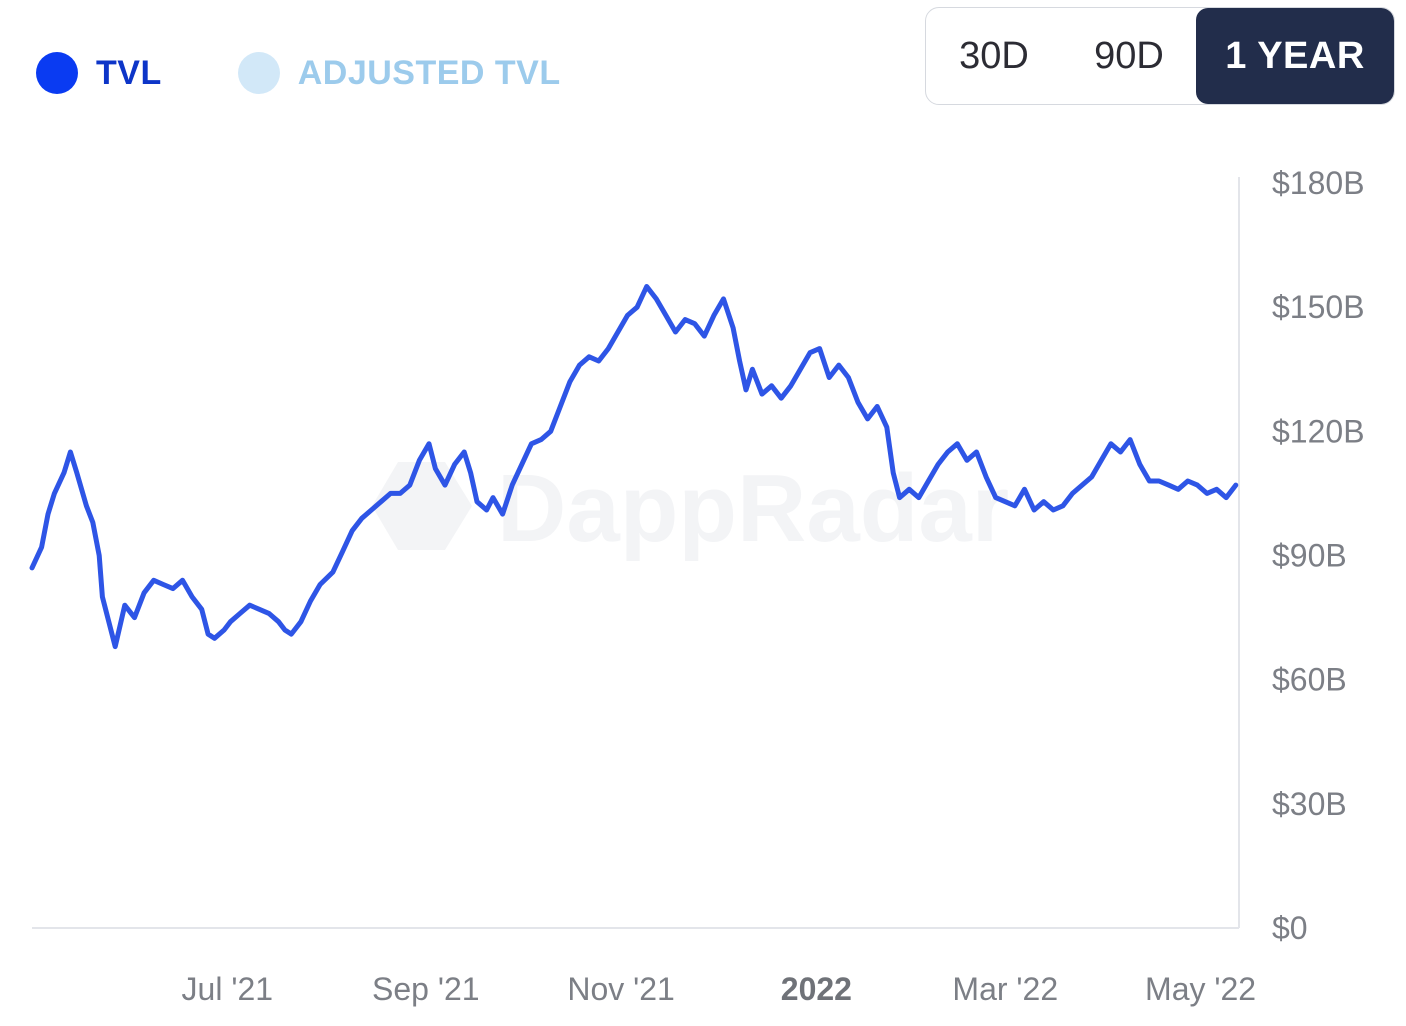 The height and width of the screenshot is (1026, 1406). I want to click on range-button-30d: 30D, so click(994, 55).